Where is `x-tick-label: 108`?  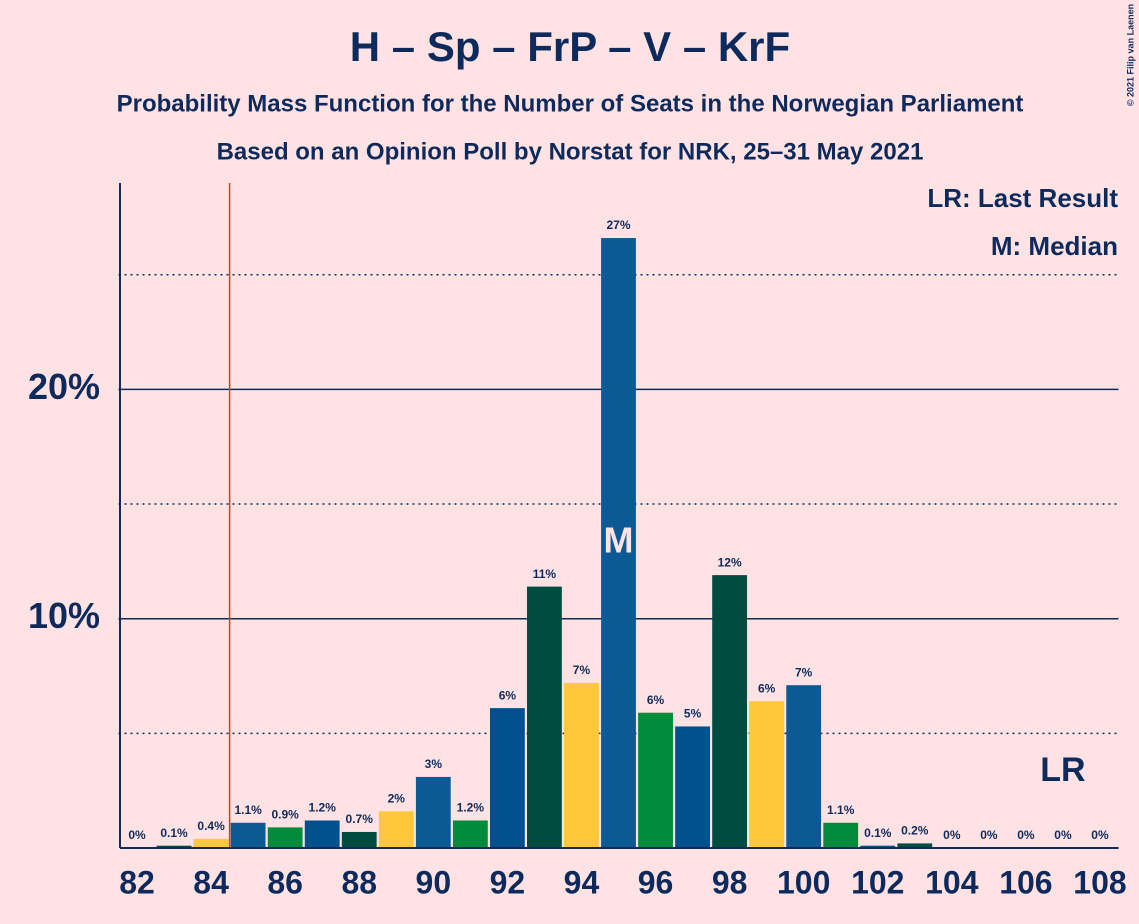
x-tick-label: 108 is located at coordinates (1099, 882).